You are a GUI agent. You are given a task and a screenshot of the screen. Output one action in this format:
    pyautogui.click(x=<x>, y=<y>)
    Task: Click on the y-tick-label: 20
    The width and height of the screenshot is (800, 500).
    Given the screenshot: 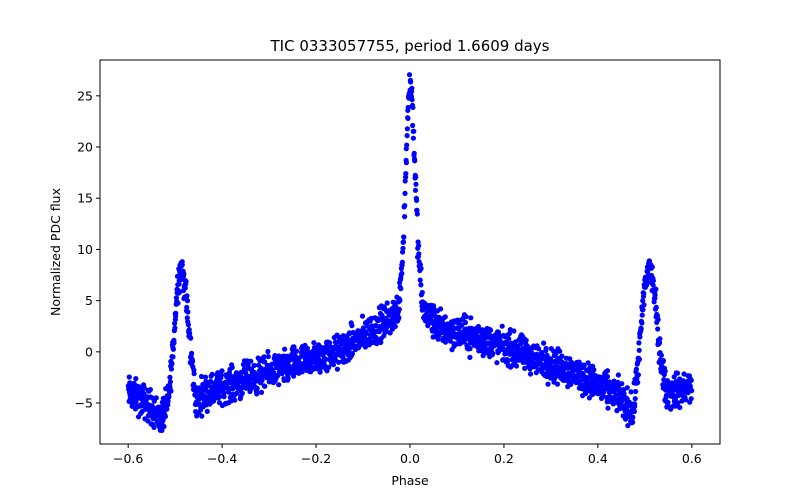 What is the action you would take?
    pyautogui.click(x=85, y=147)
    